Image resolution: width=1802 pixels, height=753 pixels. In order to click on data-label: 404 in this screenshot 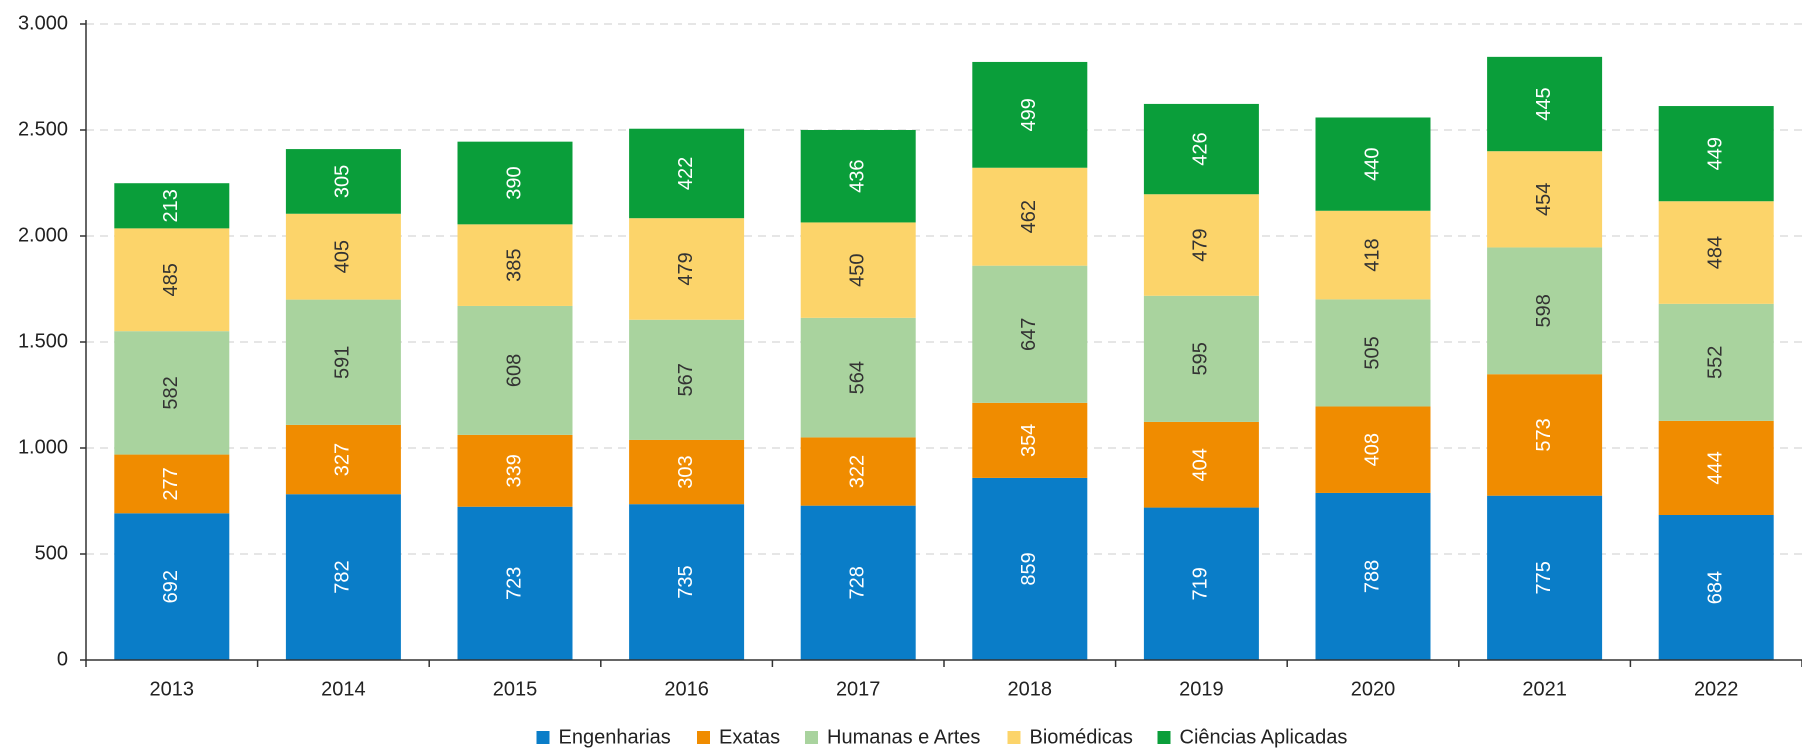, I will do `click(1201, 464)`.